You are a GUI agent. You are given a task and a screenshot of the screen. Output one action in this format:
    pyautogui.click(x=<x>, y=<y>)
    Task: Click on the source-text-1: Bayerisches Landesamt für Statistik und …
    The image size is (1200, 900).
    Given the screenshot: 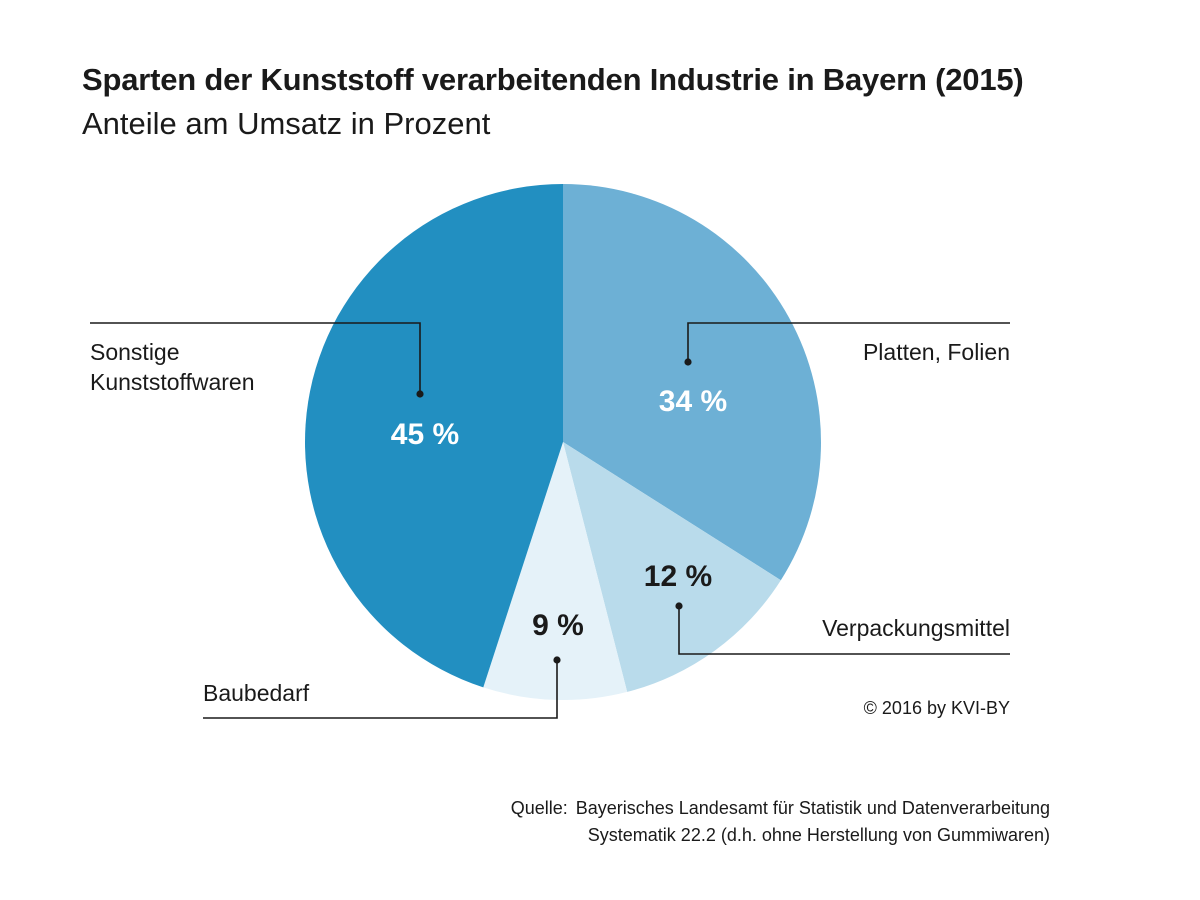 What is the action you would take?
    pyautogui.click(x=812, y=808)
    